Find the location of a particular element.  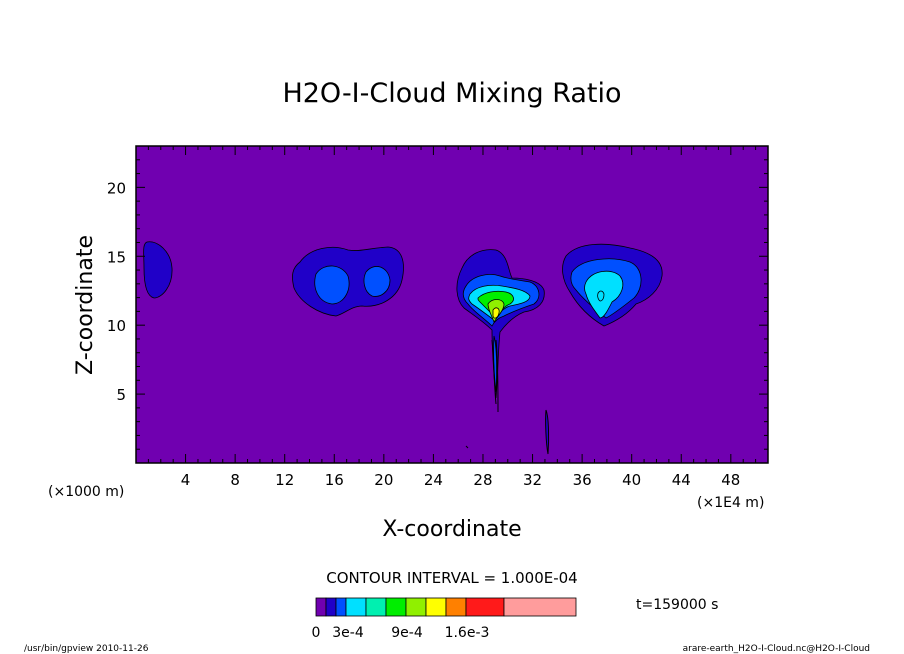

x-tick-label: 44 is located at coordinates (681, 480).